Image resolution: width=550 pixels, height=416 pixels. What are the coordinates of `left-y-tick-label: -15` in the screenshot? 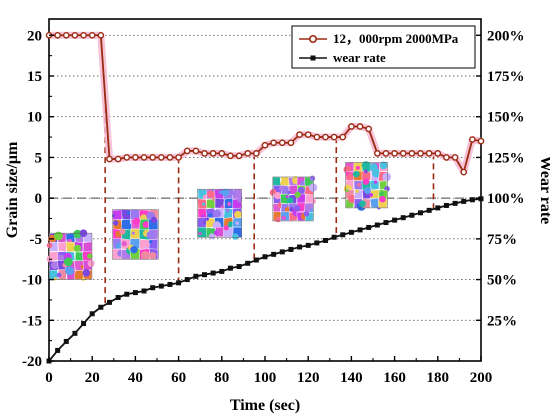 It's located at (32, 321).